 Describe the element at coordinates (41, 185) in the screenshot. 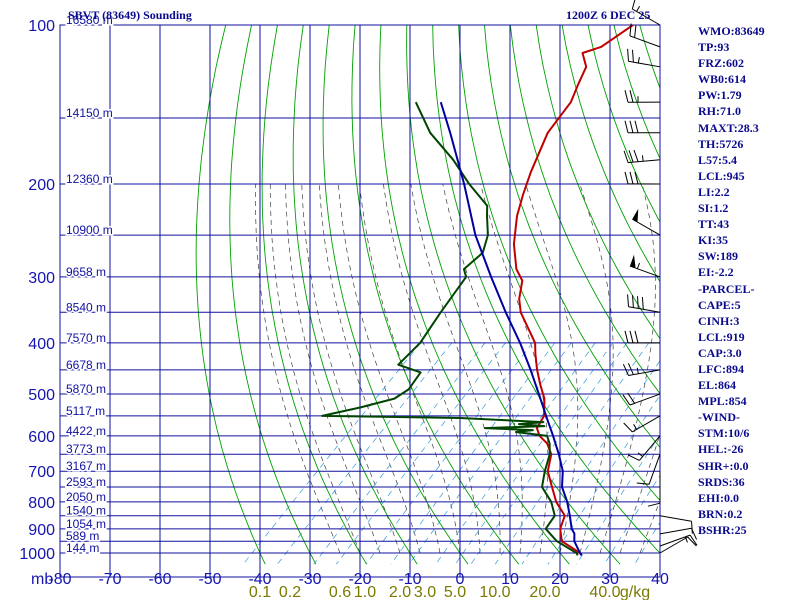

I see `pressure-tick-label: 200` at that location.